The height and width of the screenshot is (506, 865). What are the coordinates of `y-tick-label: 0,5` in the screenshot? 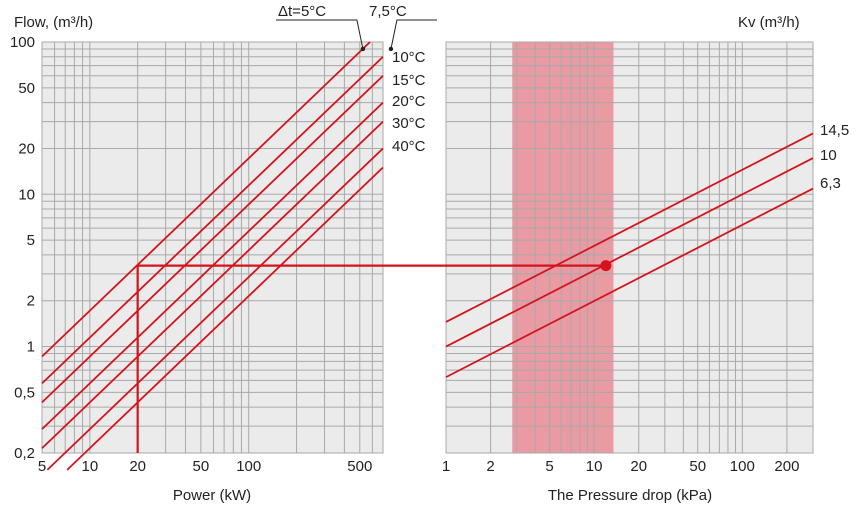 It's located at (24, 392).